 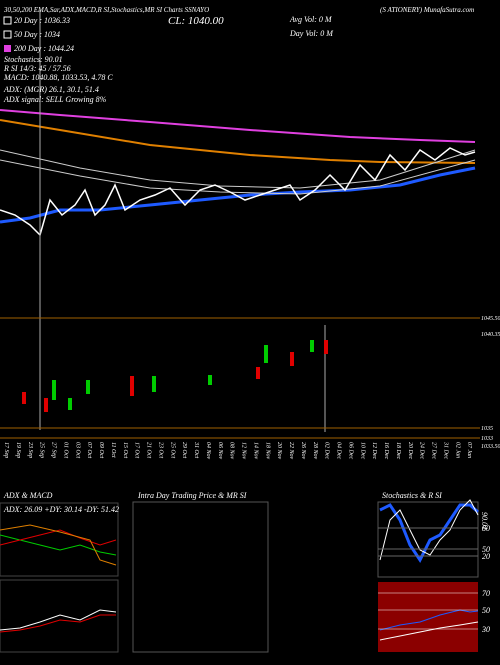 What do you see at coordinates (311, 19) in the screenshot?
I see `avg-vol: Avg Vol: 0 M` at bounding box center [311, 19].